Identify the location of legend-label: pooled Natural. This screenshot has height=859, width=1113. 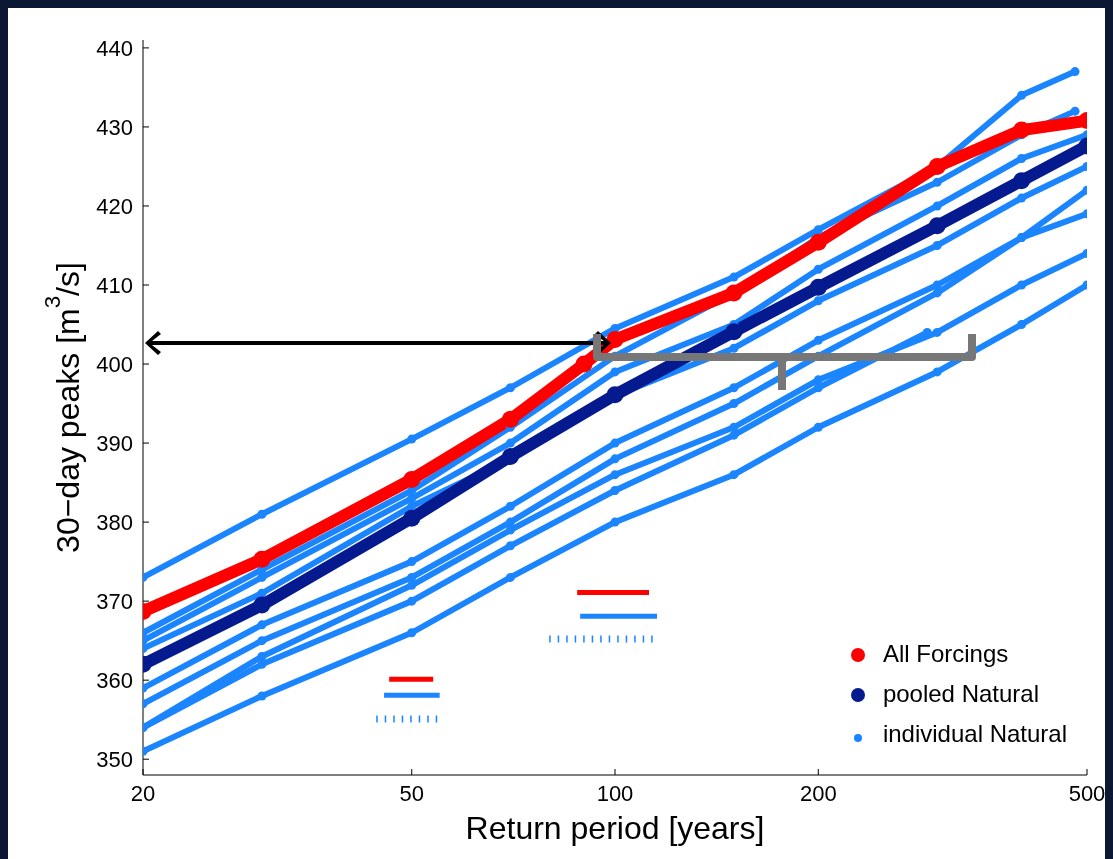
(960, 694).